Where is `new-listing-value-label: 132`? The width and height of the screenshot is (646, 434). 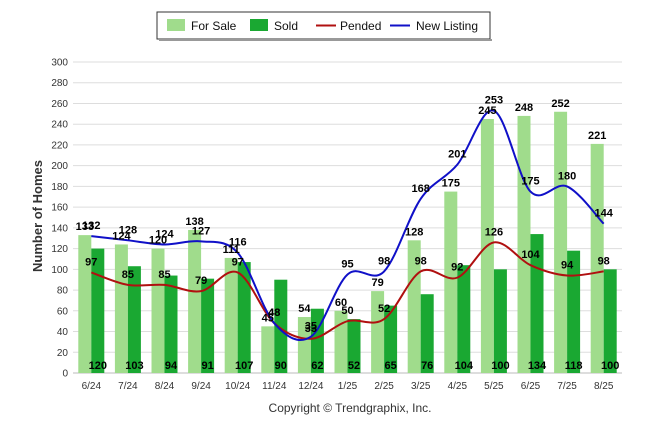
new-listing-value-label: 132 is located at coordinates (91, 226).